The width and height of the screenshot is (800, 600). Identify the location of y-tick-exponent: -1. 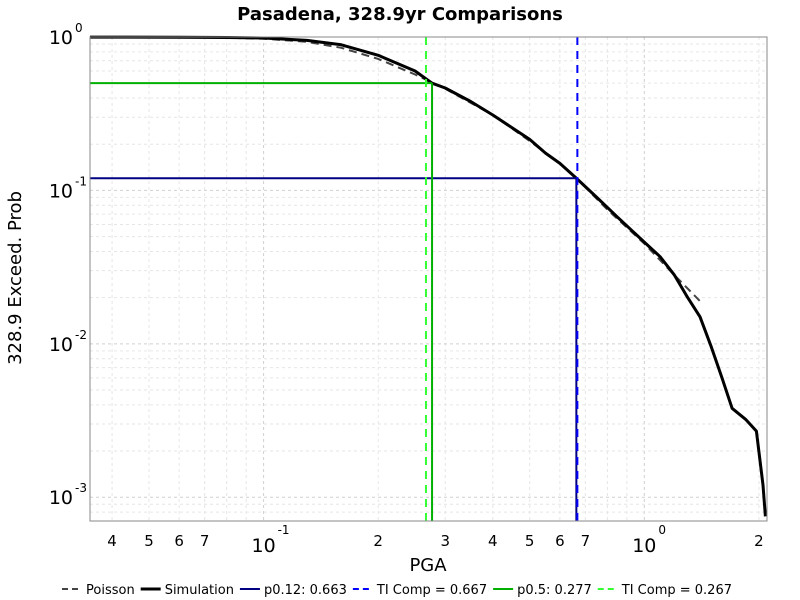
(81, 181).